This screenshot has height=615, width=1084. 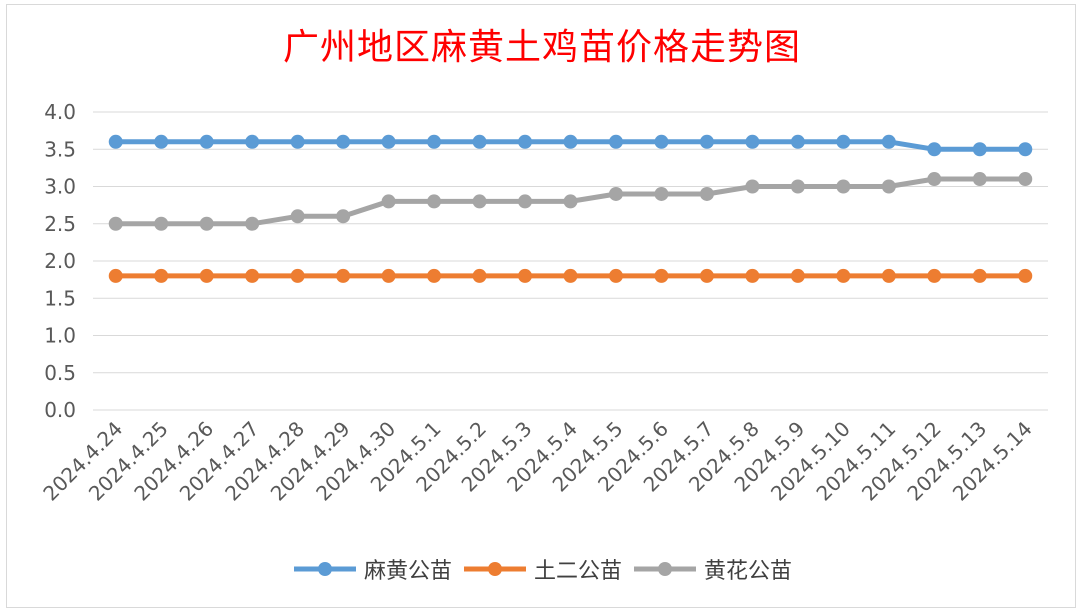 I want to click on y-tick-label: 1.5, so click(x=60, y=298).